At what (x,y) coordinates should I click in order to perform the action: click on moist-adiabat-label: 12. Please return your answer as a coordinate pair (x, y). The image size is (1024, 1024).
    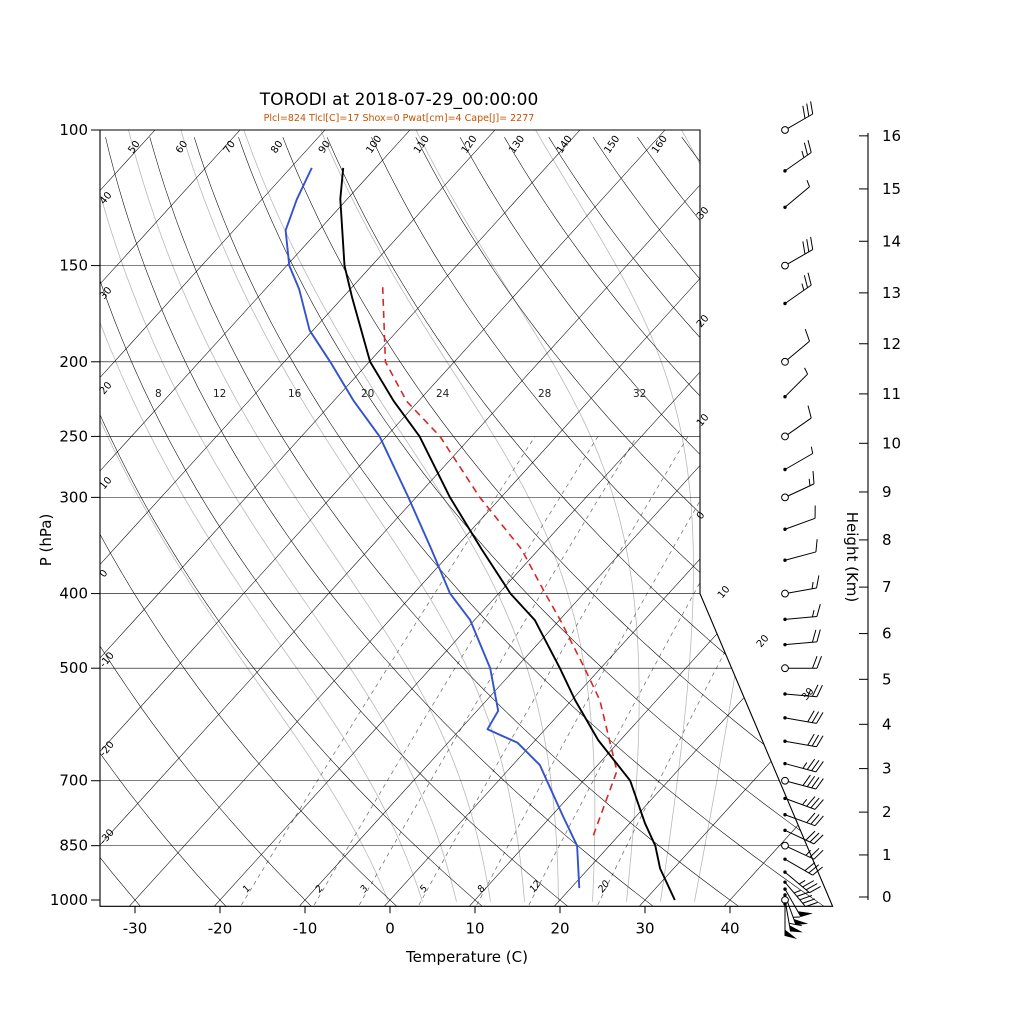
    Looking at the image, I should click on (219, 394).